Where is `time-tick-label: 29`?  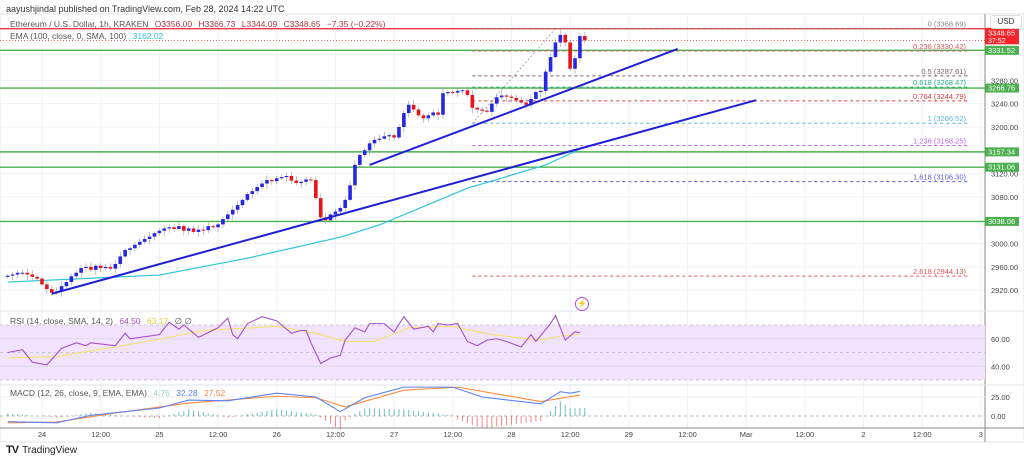
time-tick-label: 29 is located at coordinates (629, 434).